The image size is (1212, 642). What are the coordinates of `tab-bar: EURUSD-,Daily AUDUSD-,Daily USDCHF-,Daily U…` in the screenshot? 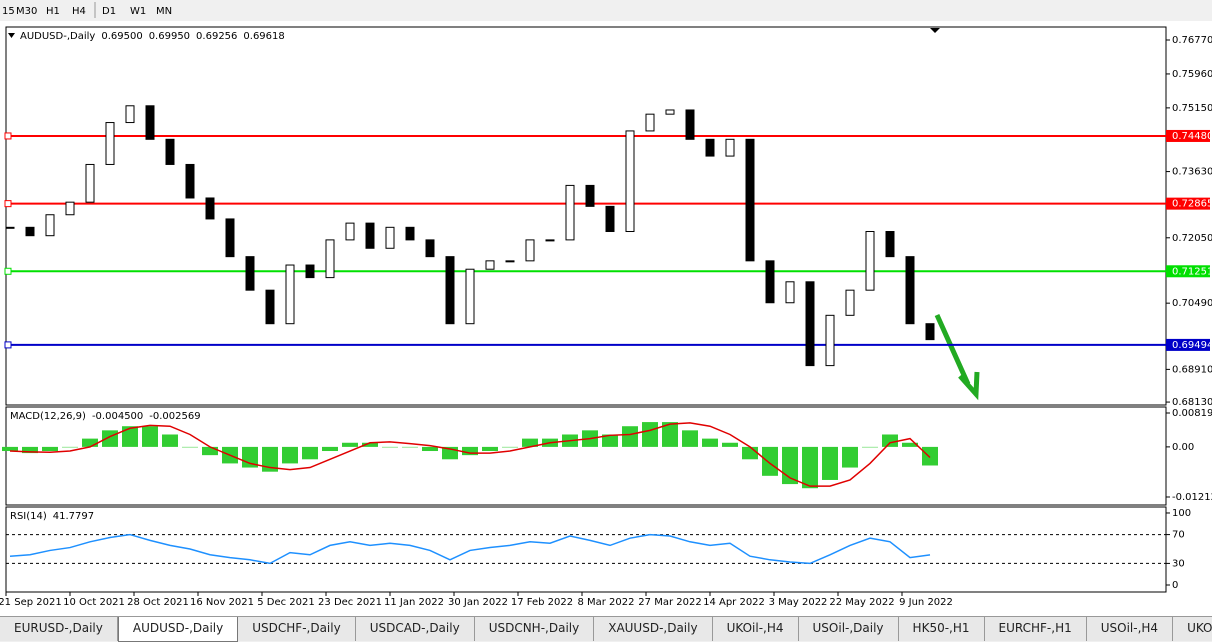 It's located at (606, 629).